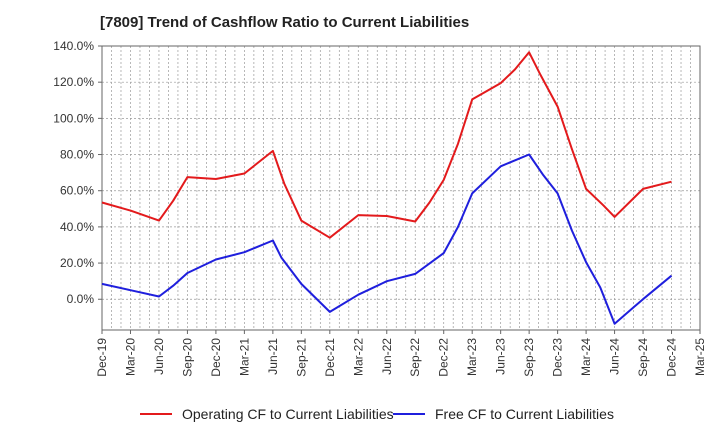 This screenshot has height=440, width=720. I want to click on legend-item: Operating CF to Current Liabilities, so click(267, 414).